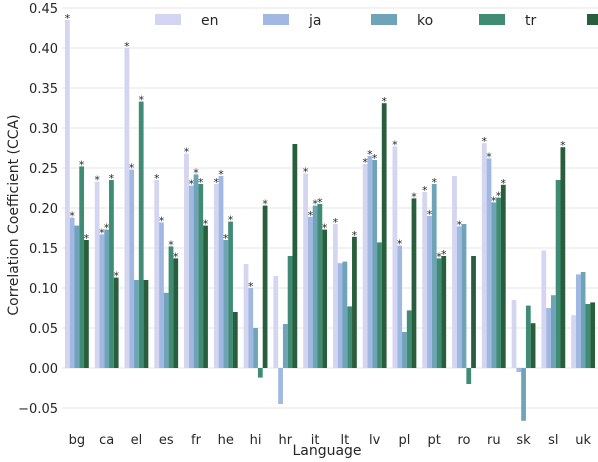 The height and width of the screenshot is (462, 598). I want to click on x-tick-label: hr, so click(286, 440).